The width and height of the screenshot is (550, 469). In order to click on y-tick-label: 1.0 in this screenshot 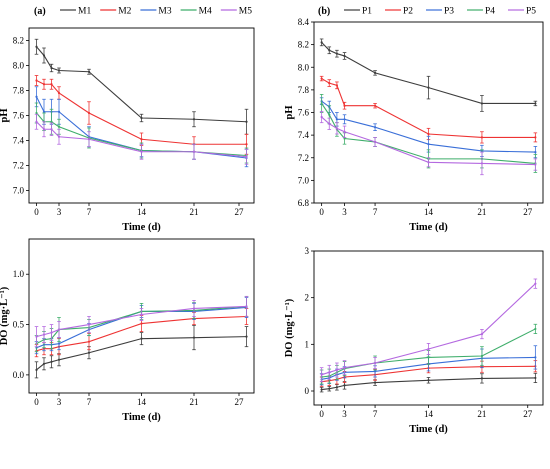, I will do `click(19, 274)`.